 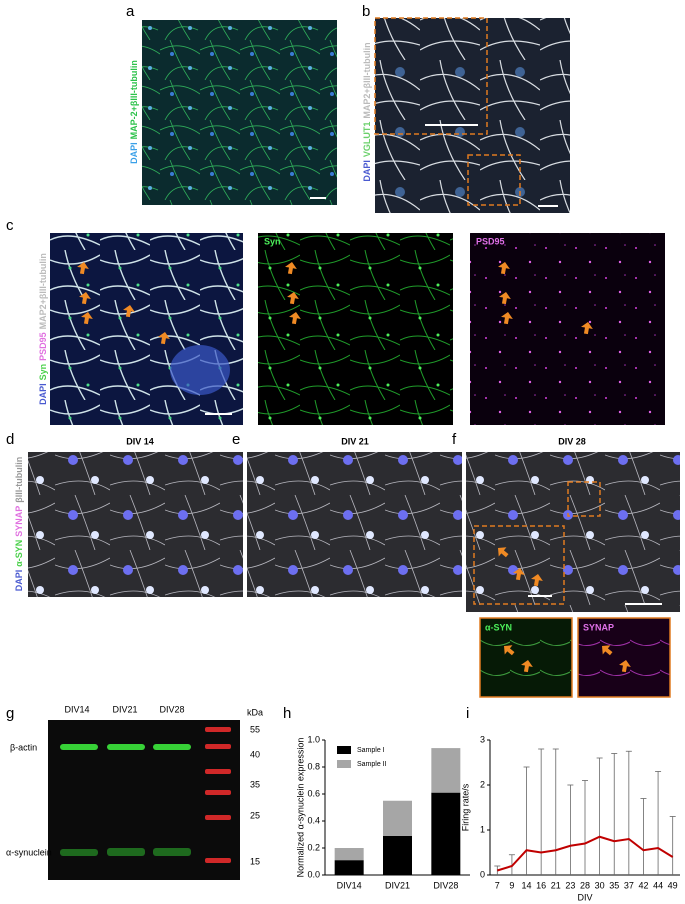 What do you see at coordinates (585, 885) in the screenshot?
I see `x-tick-label: 28` at bounding box center [585, 885].